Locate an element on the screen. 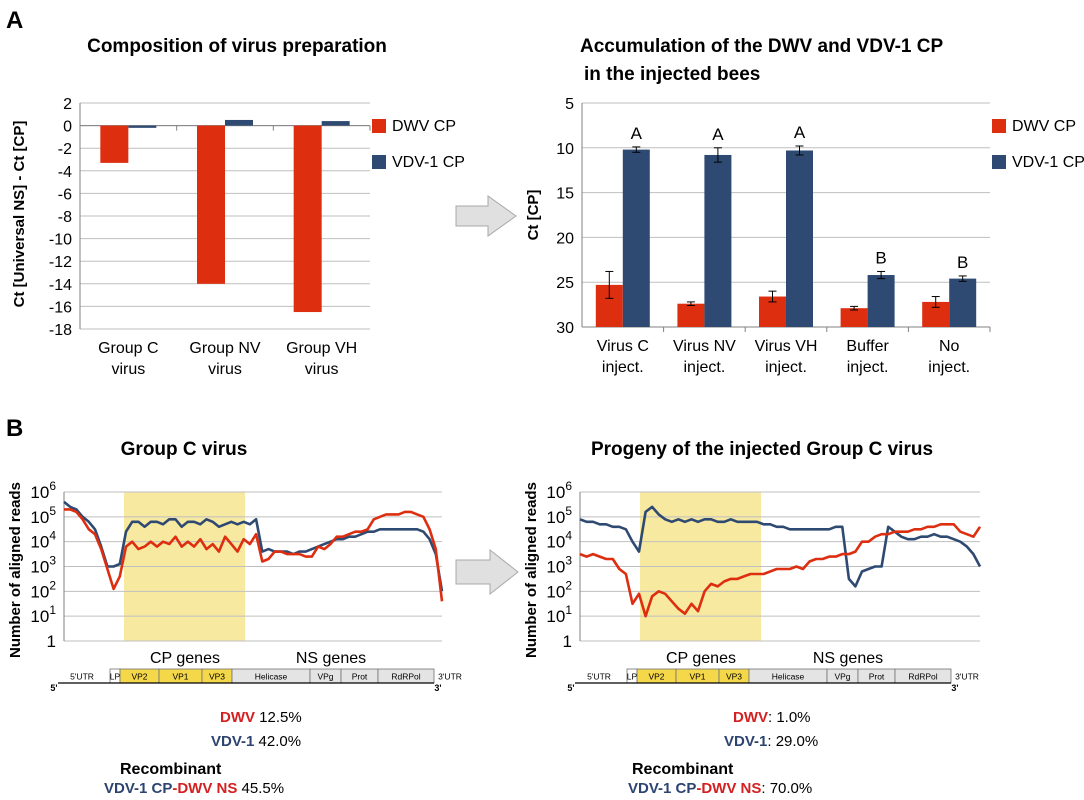 This screenshot has width=1084, height=800. genome-segment-label: VP2 is located at coordinates (139, 677).